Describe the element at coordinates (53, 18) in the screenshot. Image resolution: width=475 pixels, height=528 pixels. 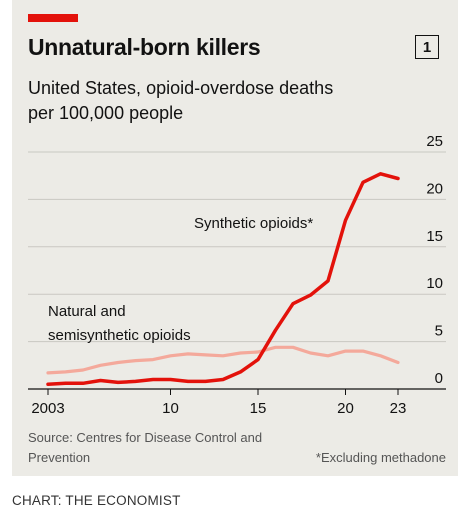
I see `brand-red-bar` at that location.